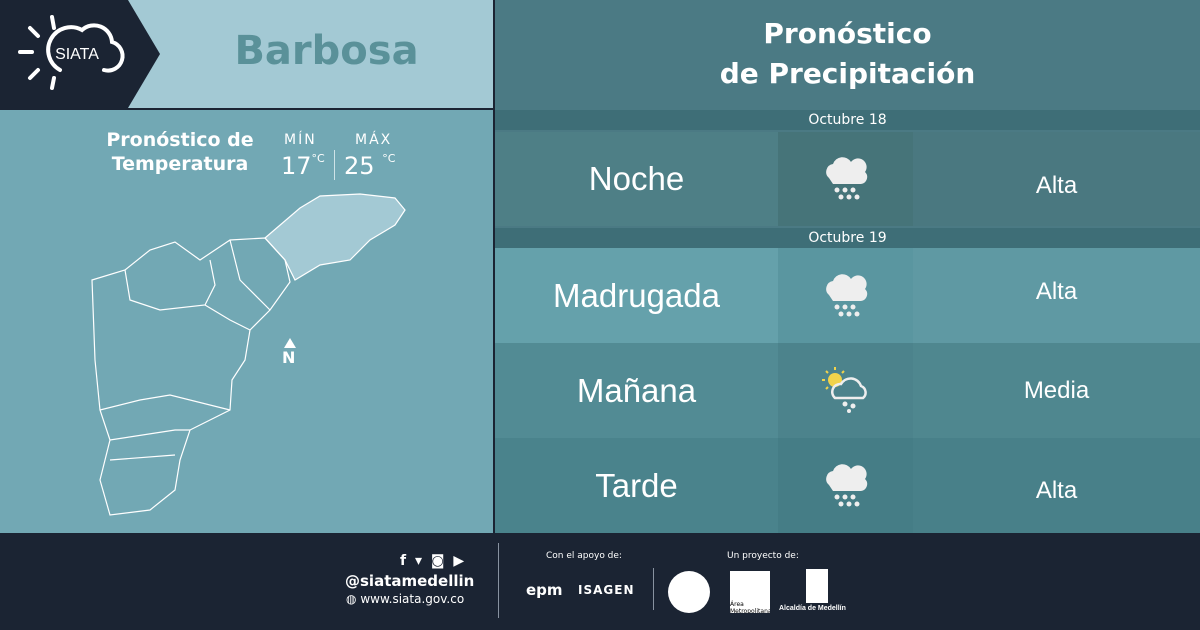 The width and height of the screenshot is (1200, 630). Describe the element at coordinates (303, 166) in the screenshot. I see `min-temp: 17°C` at that location.